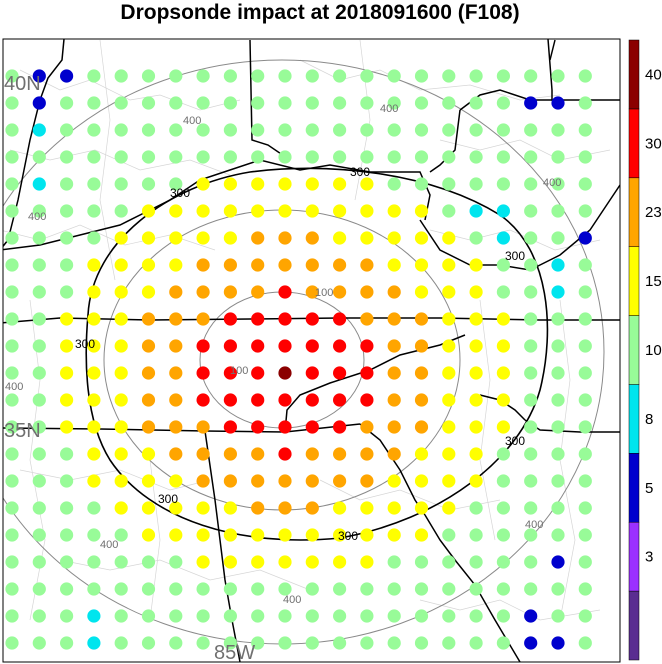 Image resolution: width=662 pixels, height=664 pixels. What do you see at coordinates (653, 281) in the screenshot?
I see `colorbar-tick-label: 15` at bounding box center [653, 281].